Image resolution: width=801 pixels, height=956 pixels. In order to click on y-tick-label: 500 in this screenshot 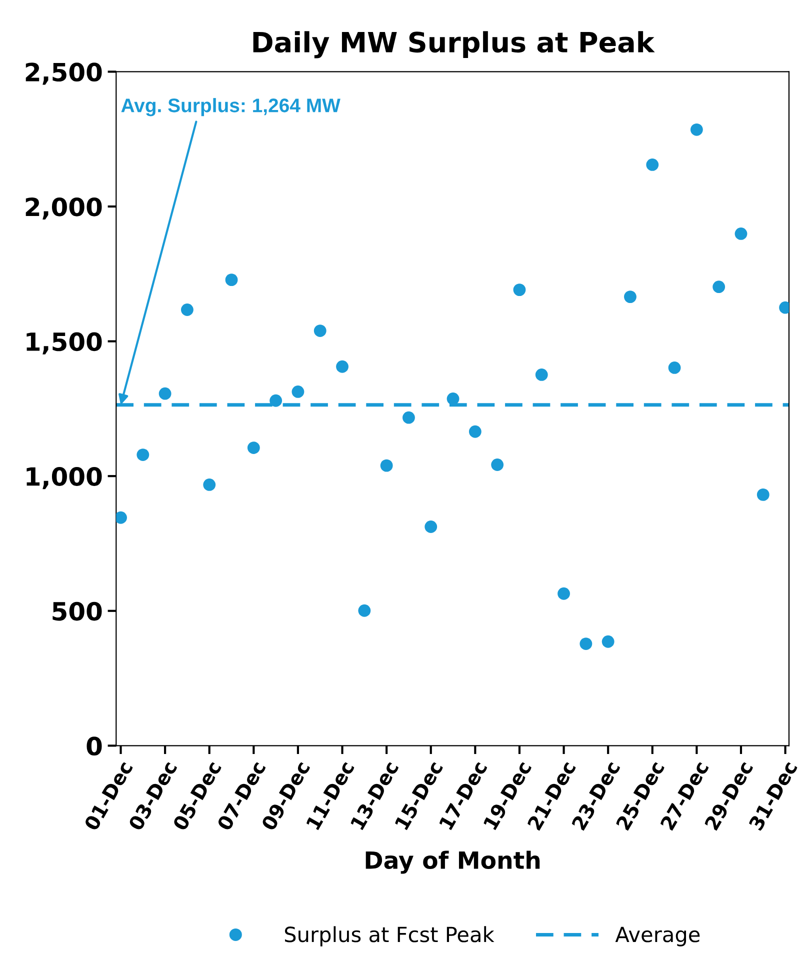, I will do `click(77, 611)`.